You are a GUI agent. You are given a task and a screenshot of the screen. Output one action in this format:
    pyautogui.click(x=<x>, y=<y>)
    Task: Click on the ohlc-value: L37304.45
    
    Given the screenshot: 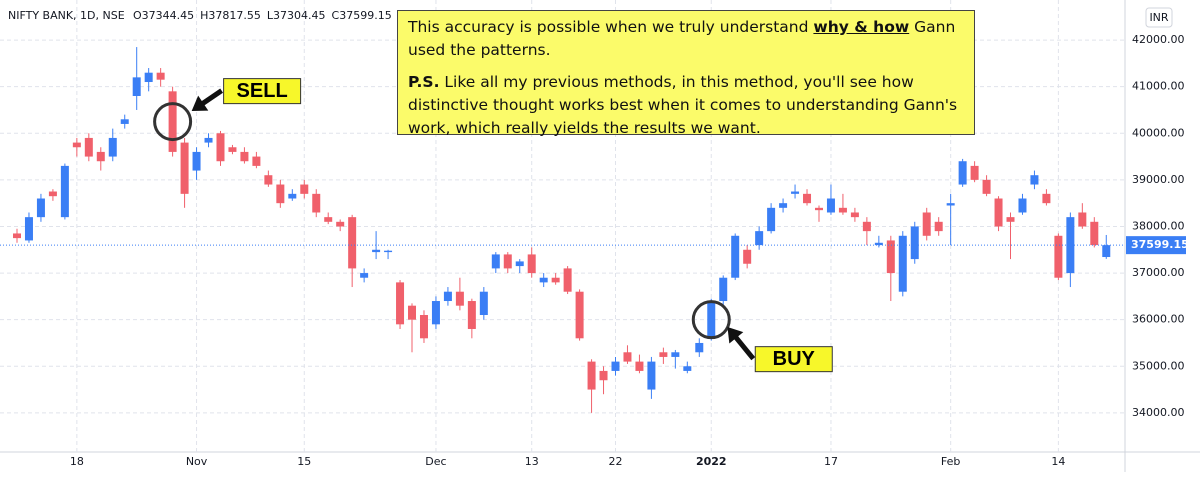 What is the action you would take?
    pyautogui.click(x=296, y=15)
    